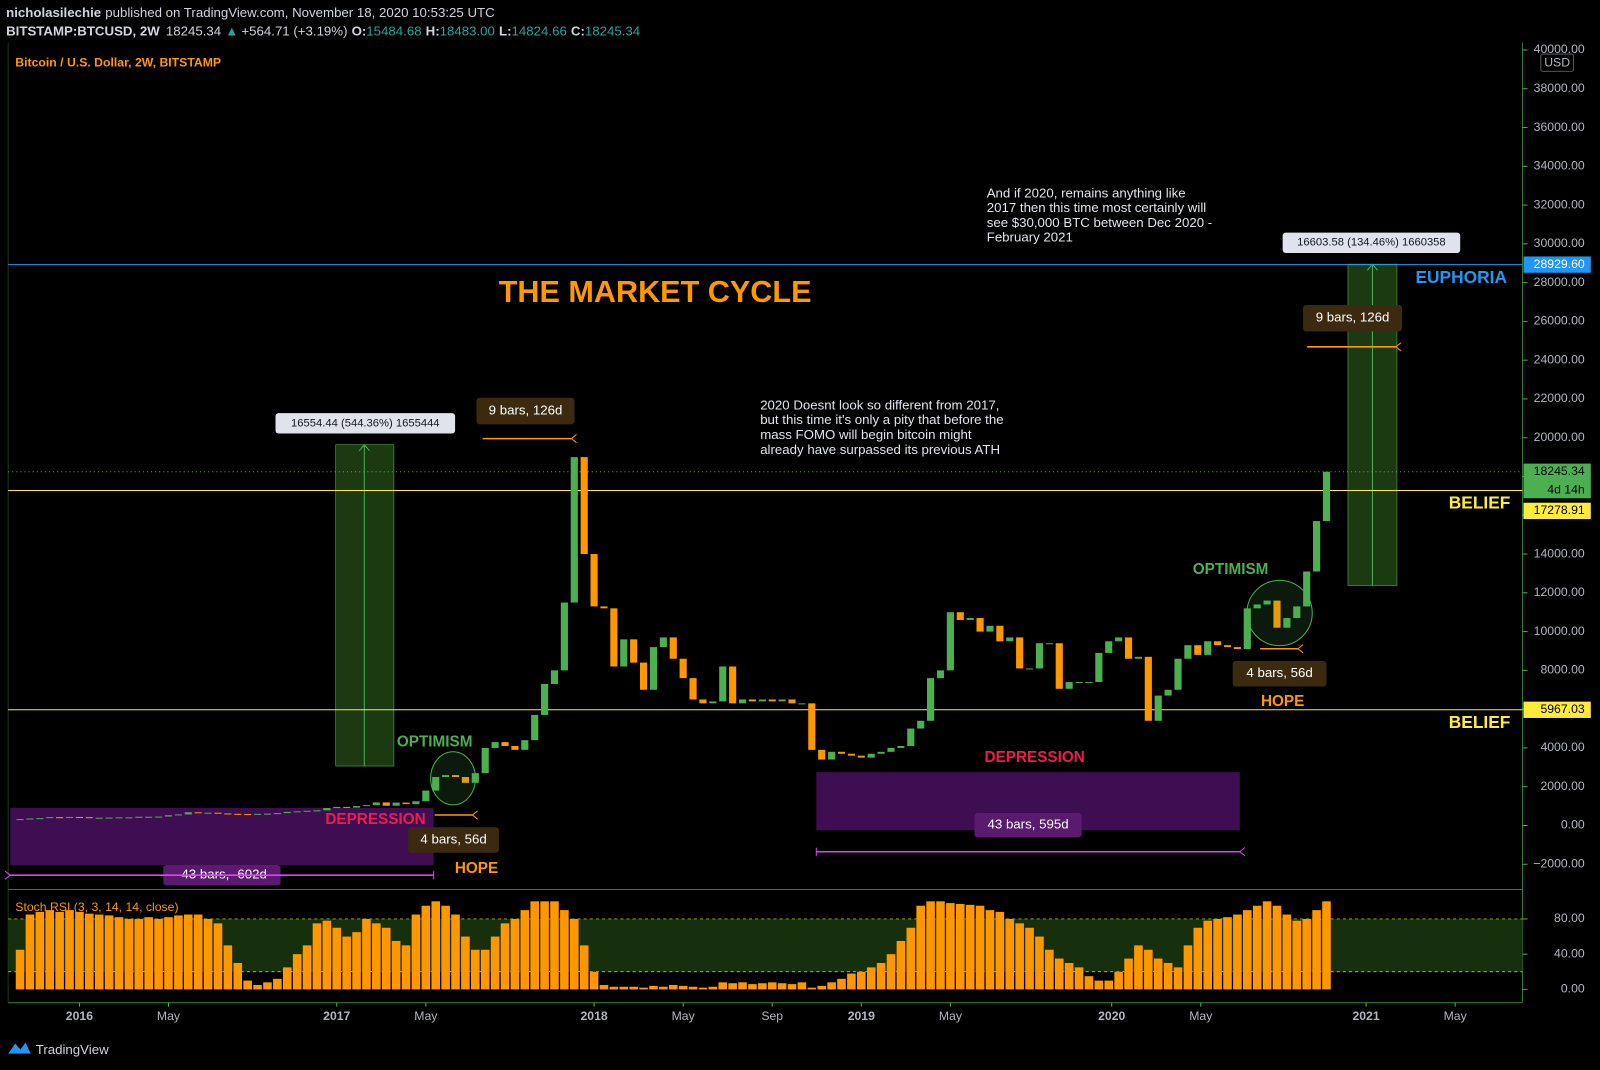 The width and height of the screenshot is (1600, 1070). I want to click on x-tick-label: 2018, so click(593, 1016).